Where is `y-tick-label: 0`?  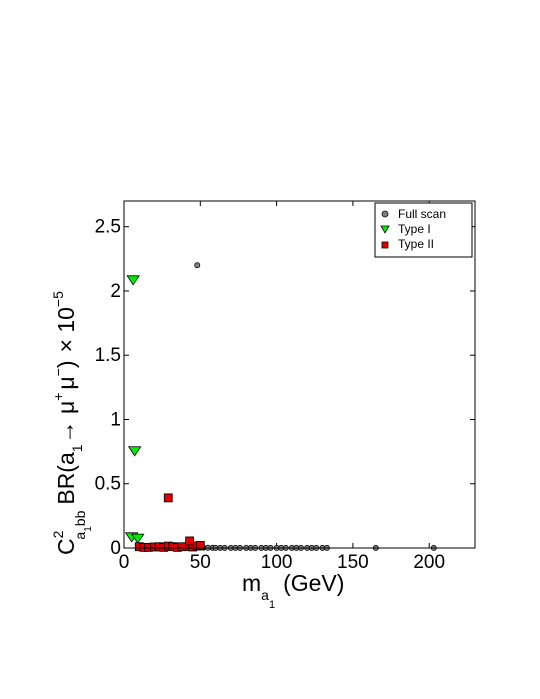 y-tick-label: 0 is located at coordinates (115, 548).